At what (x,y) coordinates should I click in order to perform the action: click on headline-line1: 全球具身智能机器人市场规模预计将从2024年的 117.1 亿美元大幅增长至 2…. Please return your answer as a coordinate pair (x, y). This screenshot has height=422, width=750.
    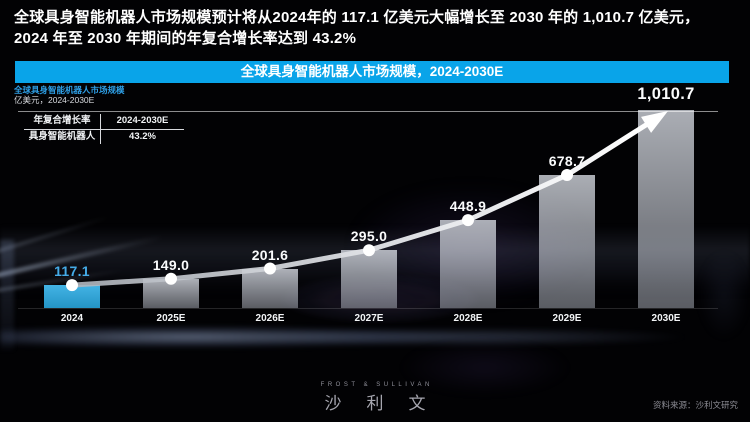
    Looking at the image, I should click on (357, 17).